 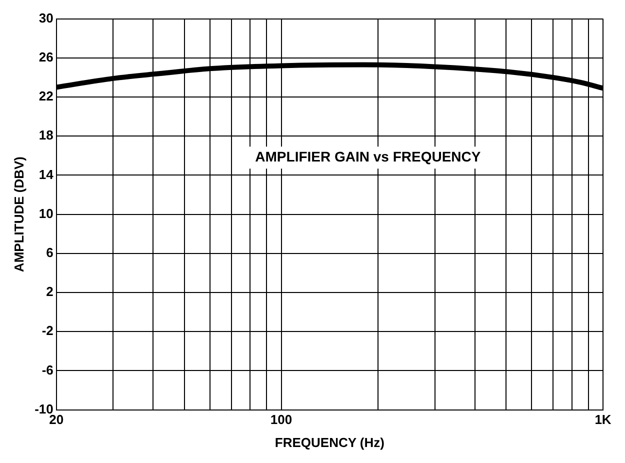 What do you see at coordinates (48, 370) in the screenshot?
I see `y-tick-label: -6` at bounding box center [48, 370].